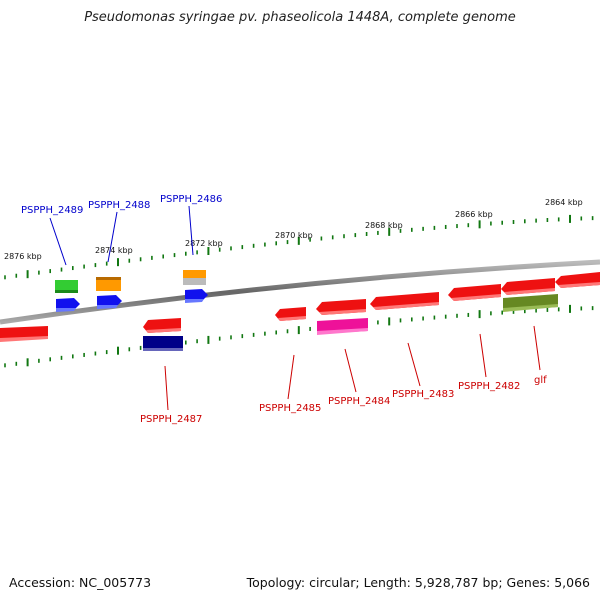  I want to click on outer-tick-ring, so click(299, 247).